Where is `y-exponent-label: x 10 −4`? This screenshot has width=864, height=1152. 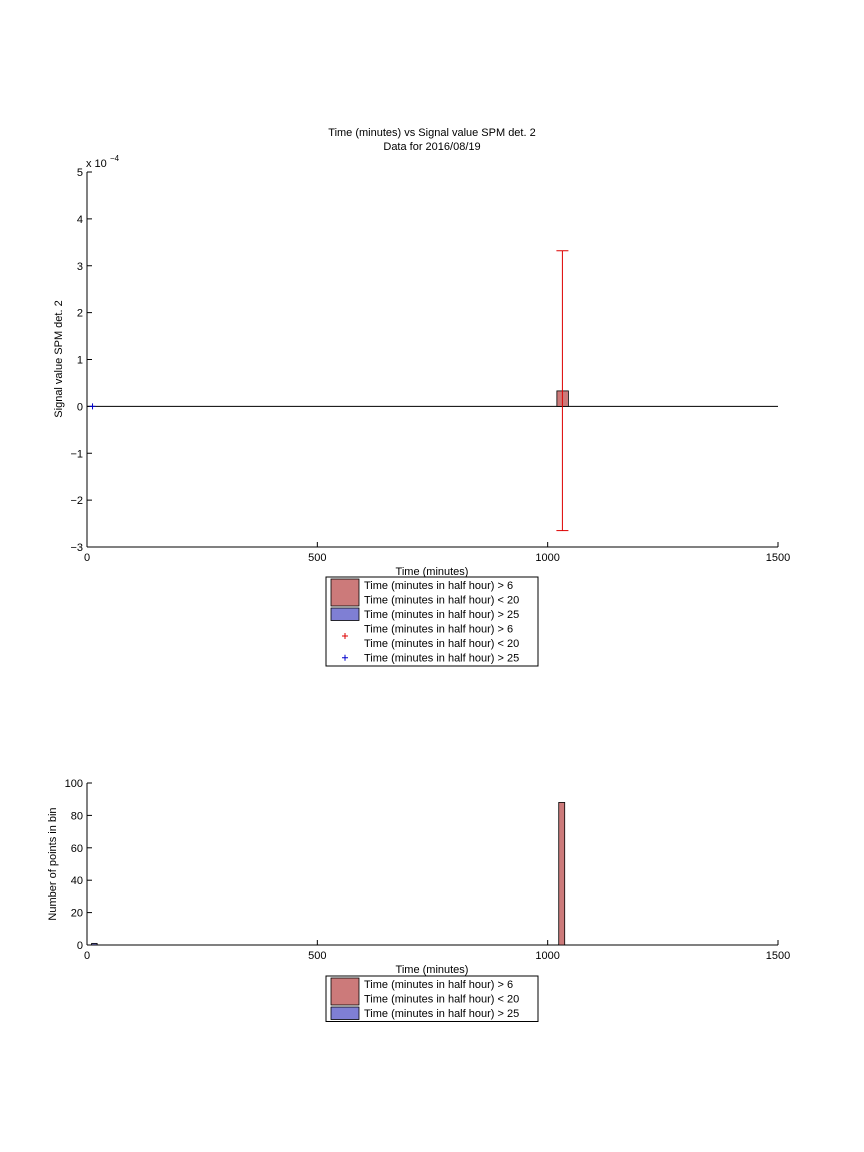
y-exponent-label: x 10 −4 is located at coordinates (103, 162).